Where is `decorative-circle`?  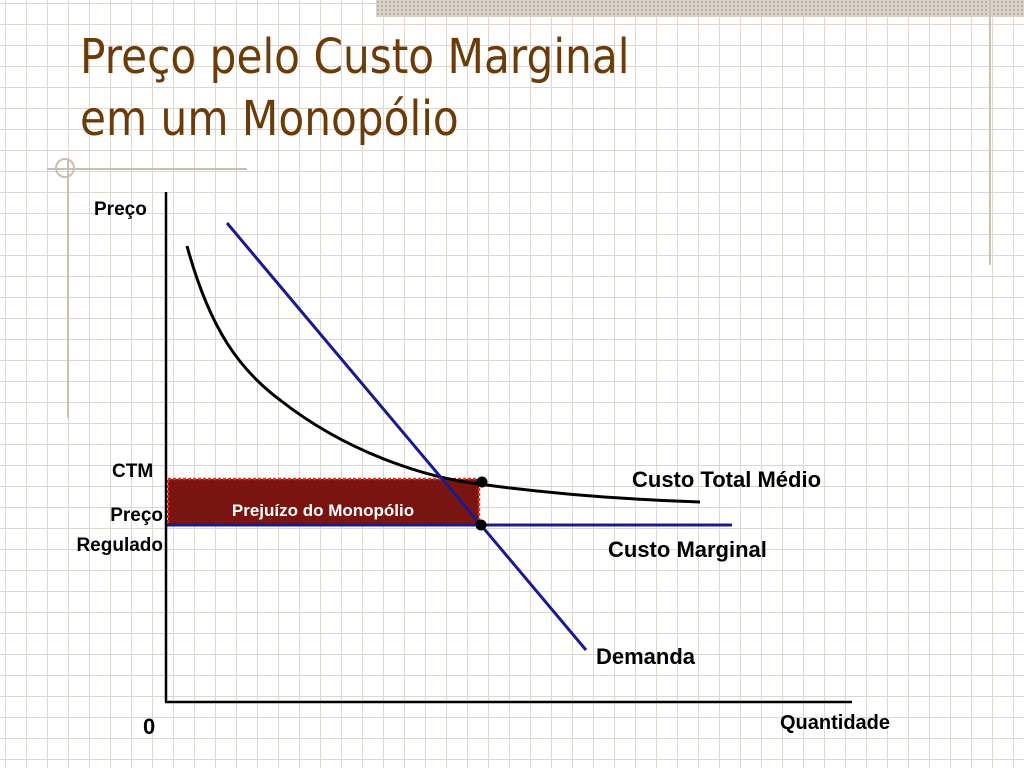 decorative-circle is located at coordinates (65, 168).